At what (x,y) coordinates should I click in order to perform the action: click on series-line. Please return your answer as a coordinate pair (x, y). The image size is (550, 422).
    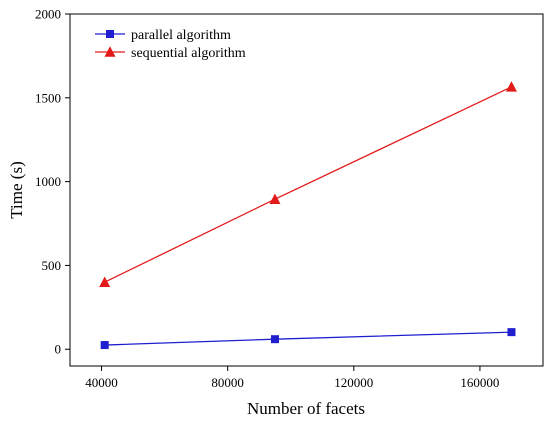
    Looking at the image, I should click on (308, 338).